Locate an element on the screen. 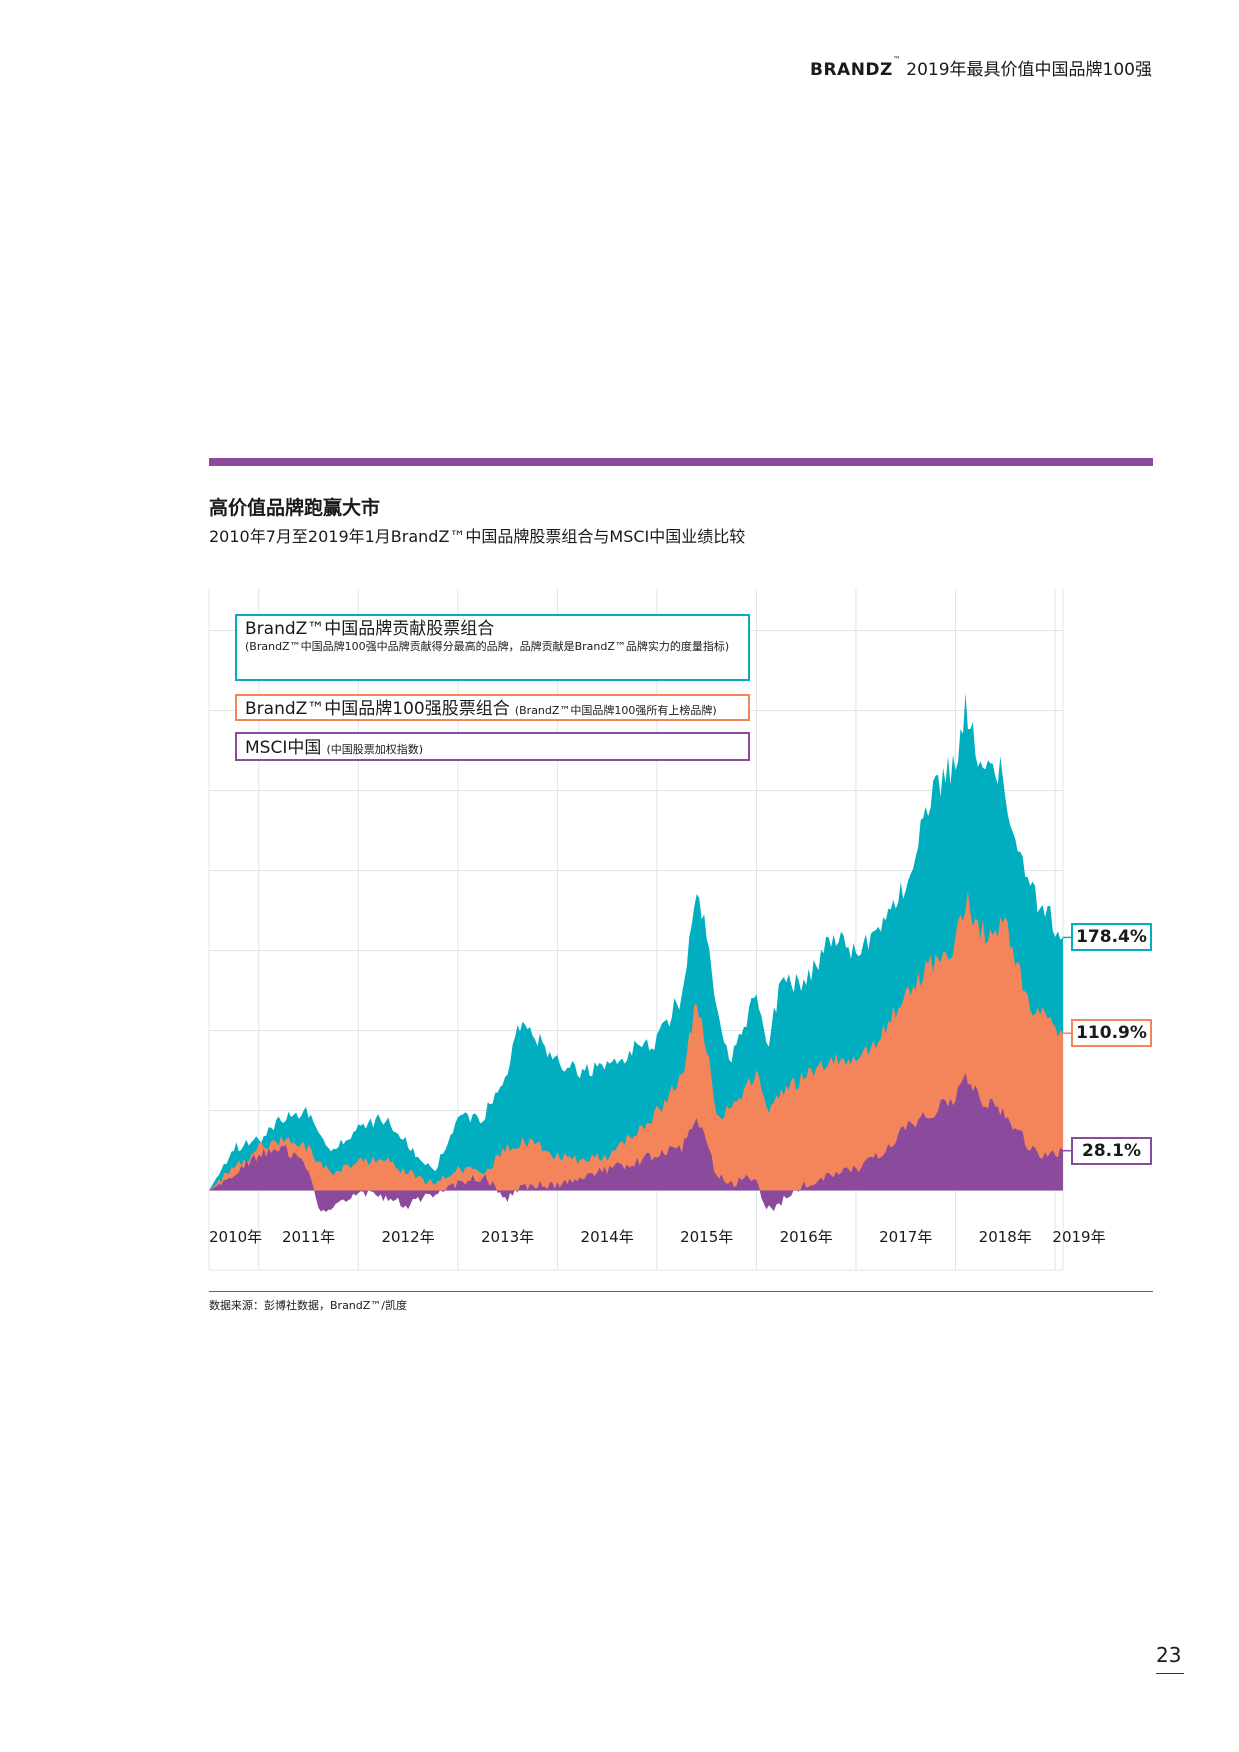 The image size is (1239, 1752). x-tick-label: 2017年 is located at coordinates (906, 1237).